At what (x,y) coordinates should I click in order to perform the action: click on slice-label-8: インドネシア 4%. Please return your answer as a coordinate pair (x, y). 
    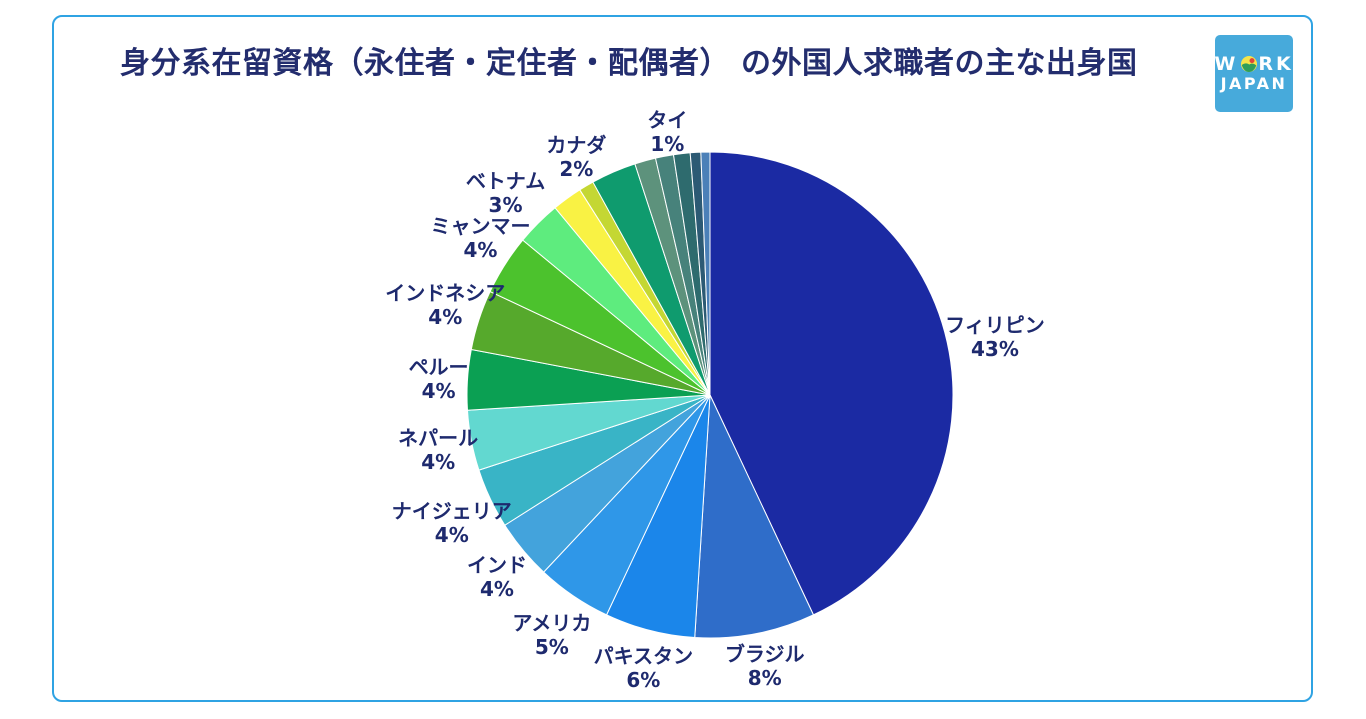
    Looking at the image, I should click on (445, 305).